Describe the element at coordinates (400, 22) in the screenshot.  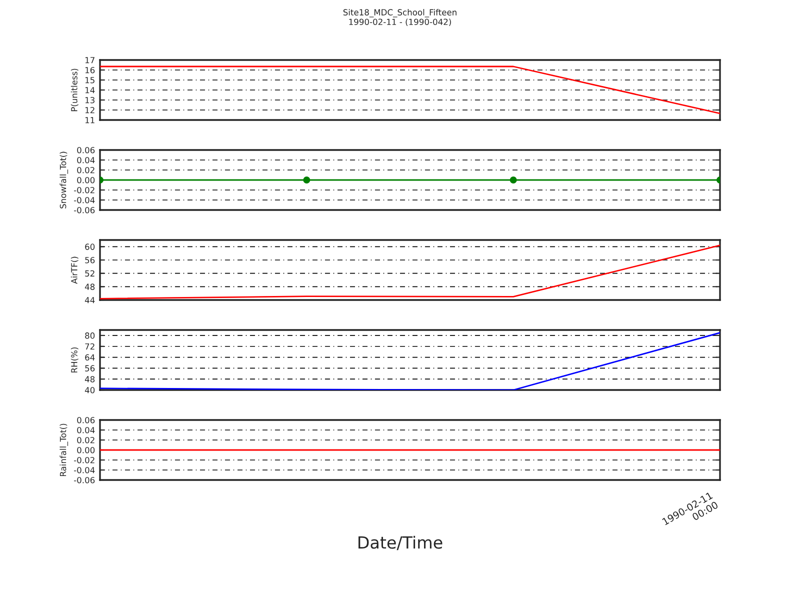
I see `chart-subtitle: 1990-02-11 - (1990-042)` at that location.